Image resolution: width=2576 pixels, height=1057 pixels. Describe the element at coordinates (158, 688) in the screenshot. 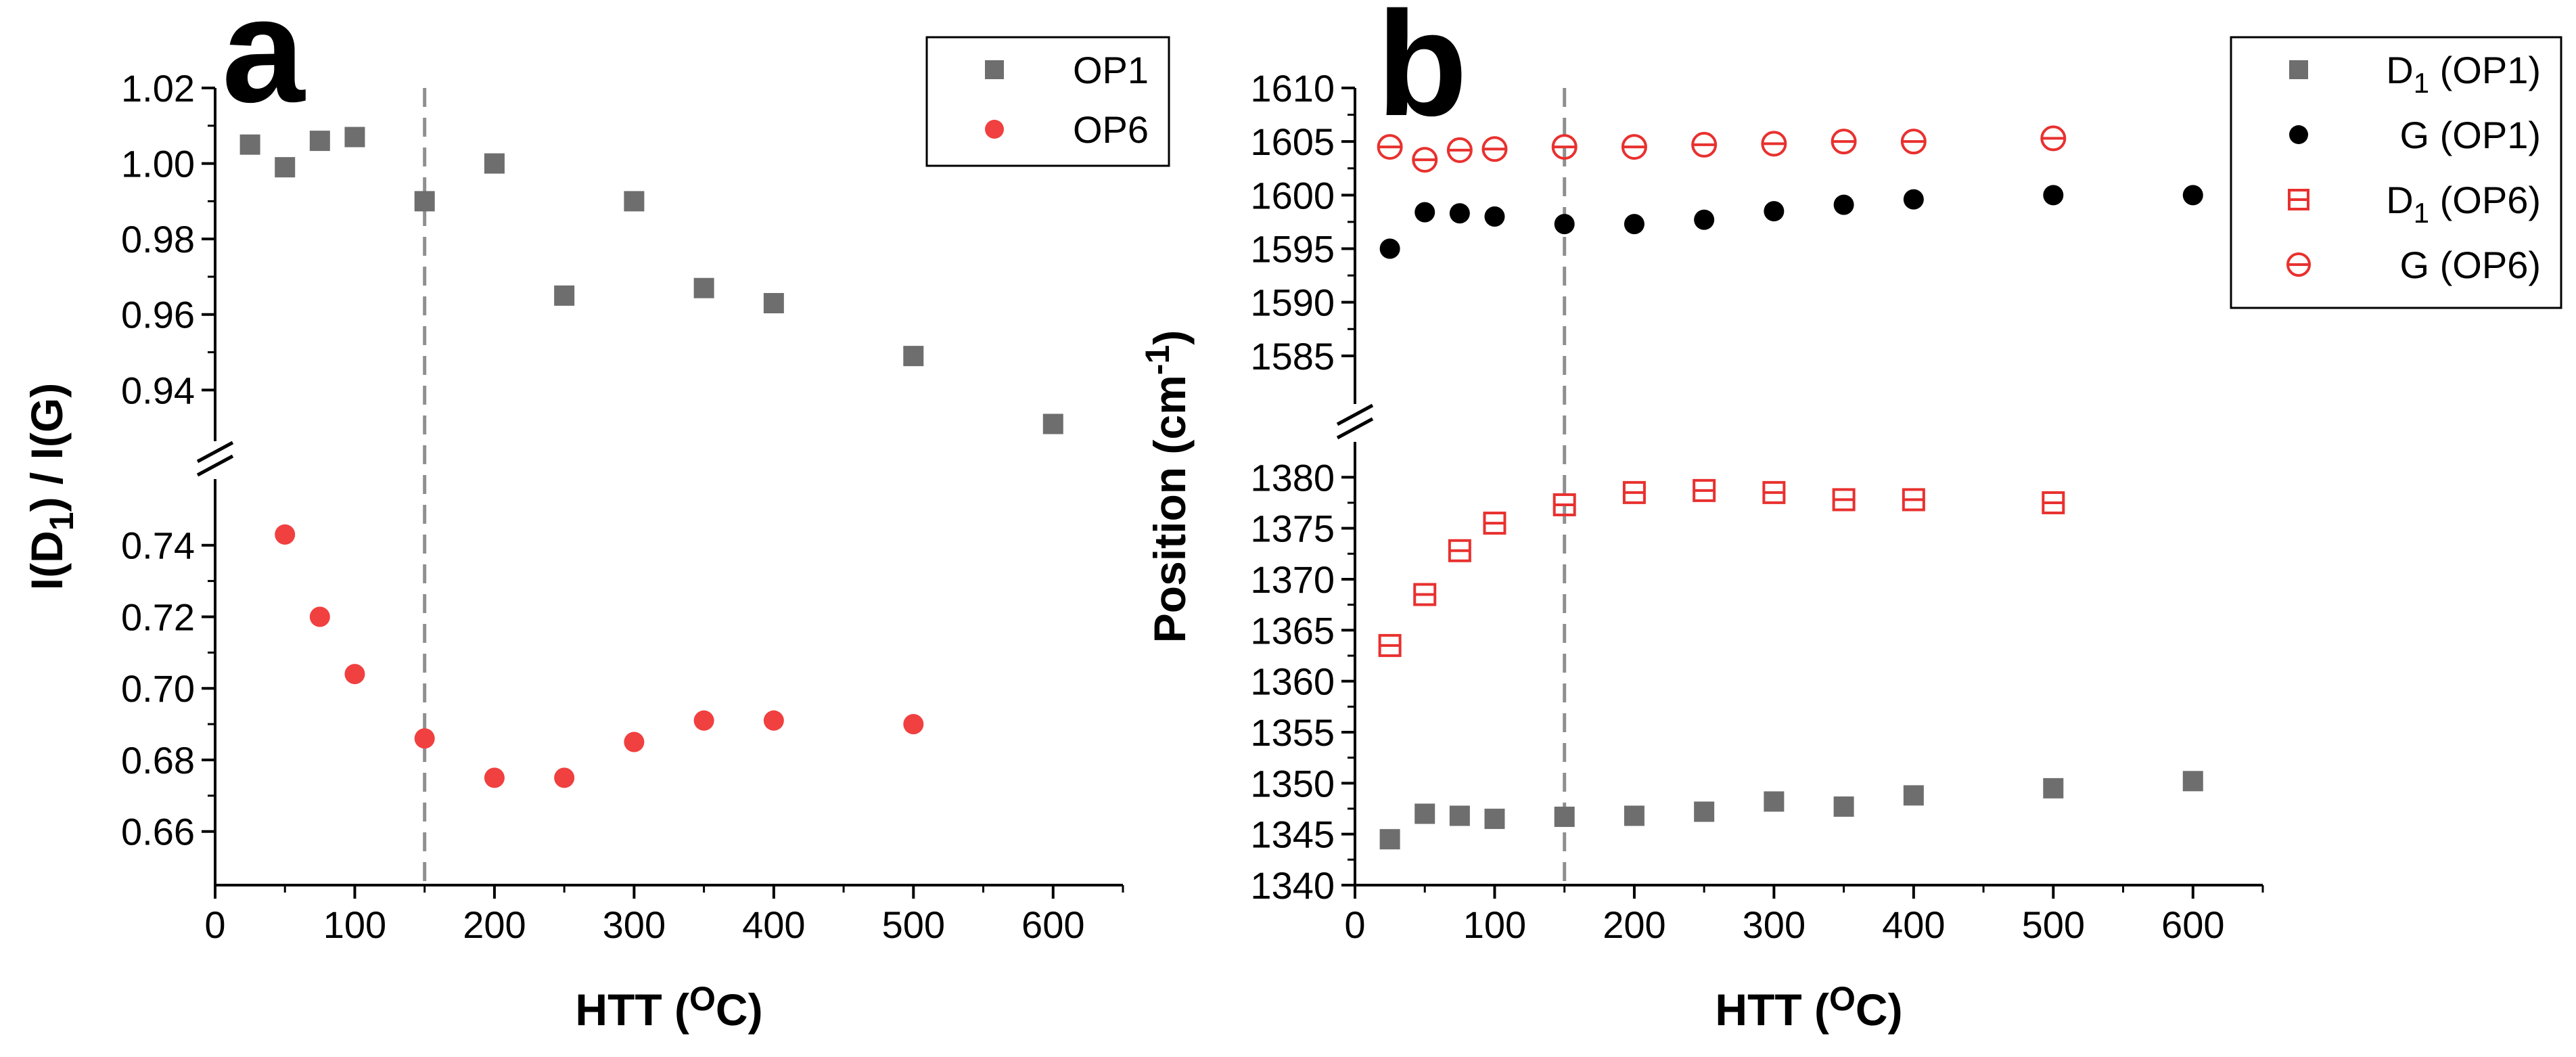

I see `y-tick-label-lower: 0.70` at that location.